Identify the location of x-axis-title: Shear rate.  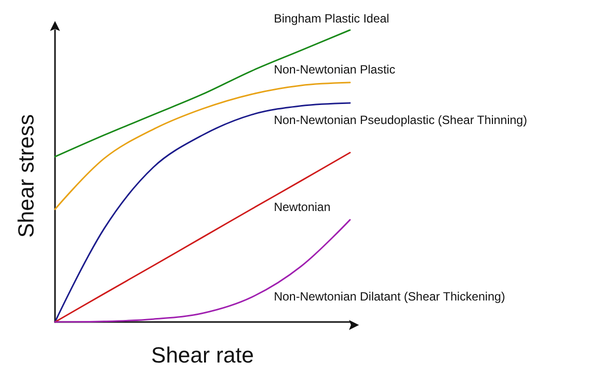
(202, 355).